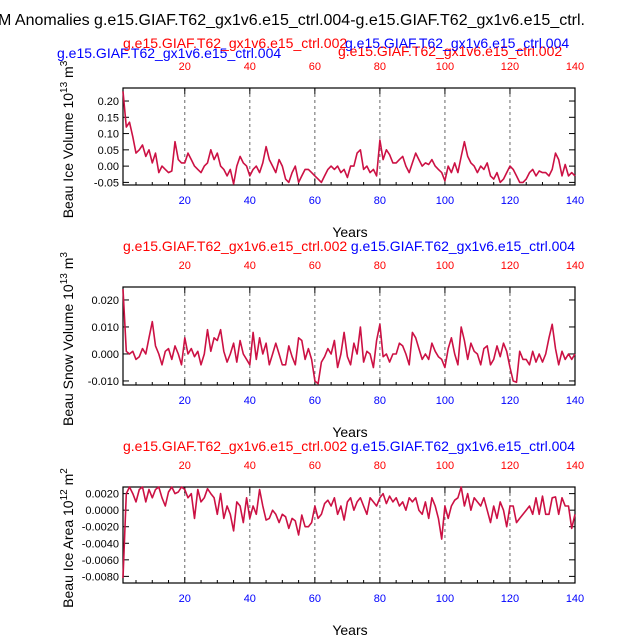 The width and height of the screenshot is (638, 638). I want to click on y-axis-title-part: Beau Ice Area 10, so click(68, 554).